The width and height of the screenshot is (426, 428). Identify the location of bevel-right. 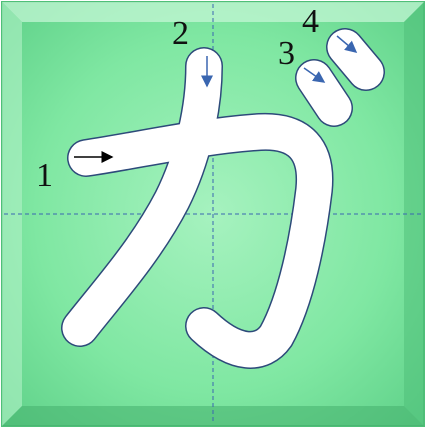
(414, 214).